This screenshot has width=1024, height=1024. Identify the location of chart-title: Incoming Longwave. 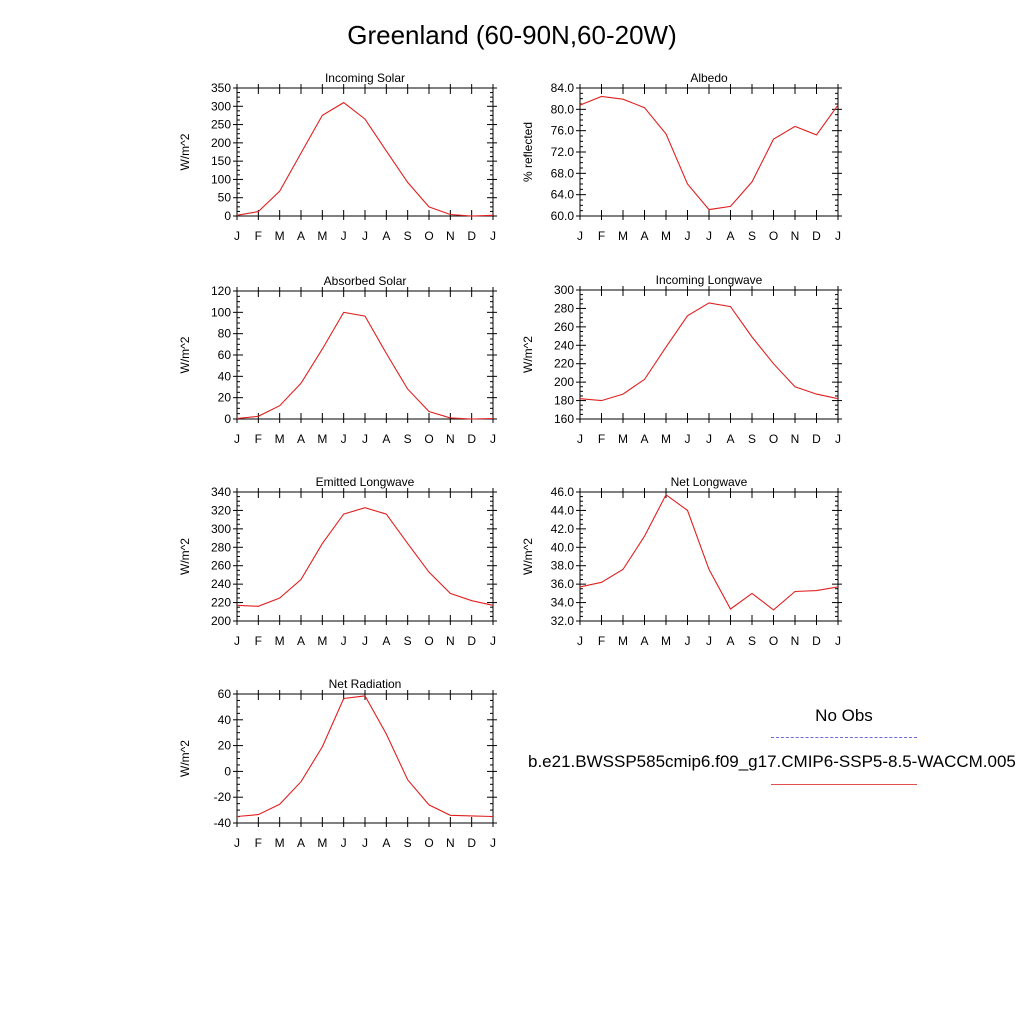
(709, 280).